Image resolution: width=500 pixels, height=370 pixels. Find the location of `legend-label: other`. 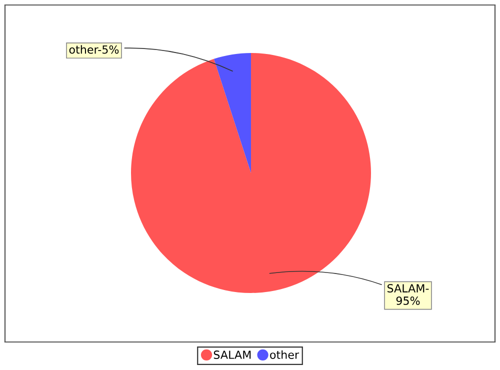

legend-label: other is located at coordinates (285, 354).